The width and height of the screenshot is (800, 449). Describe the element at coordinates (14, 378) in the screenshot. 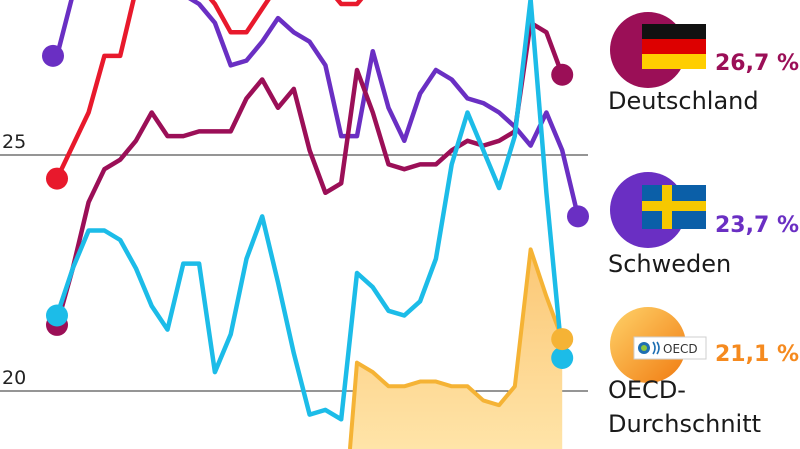

I see `y-tick-label: 20` at that location.